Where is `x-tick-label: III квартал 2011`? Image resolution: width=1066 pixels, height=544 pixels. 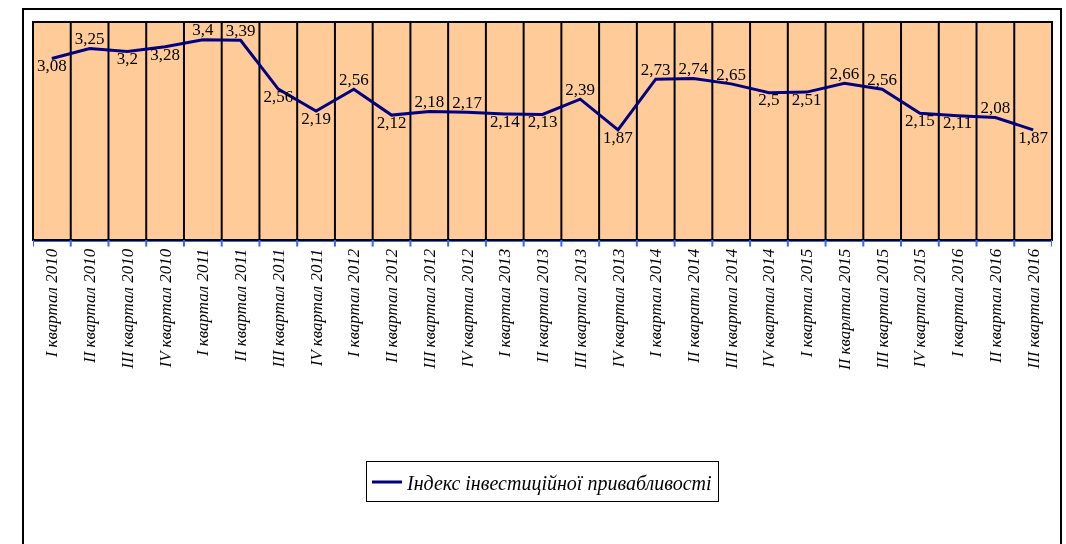 x-tick-label: III квартал 2011 is located at coordinates (278, 308).